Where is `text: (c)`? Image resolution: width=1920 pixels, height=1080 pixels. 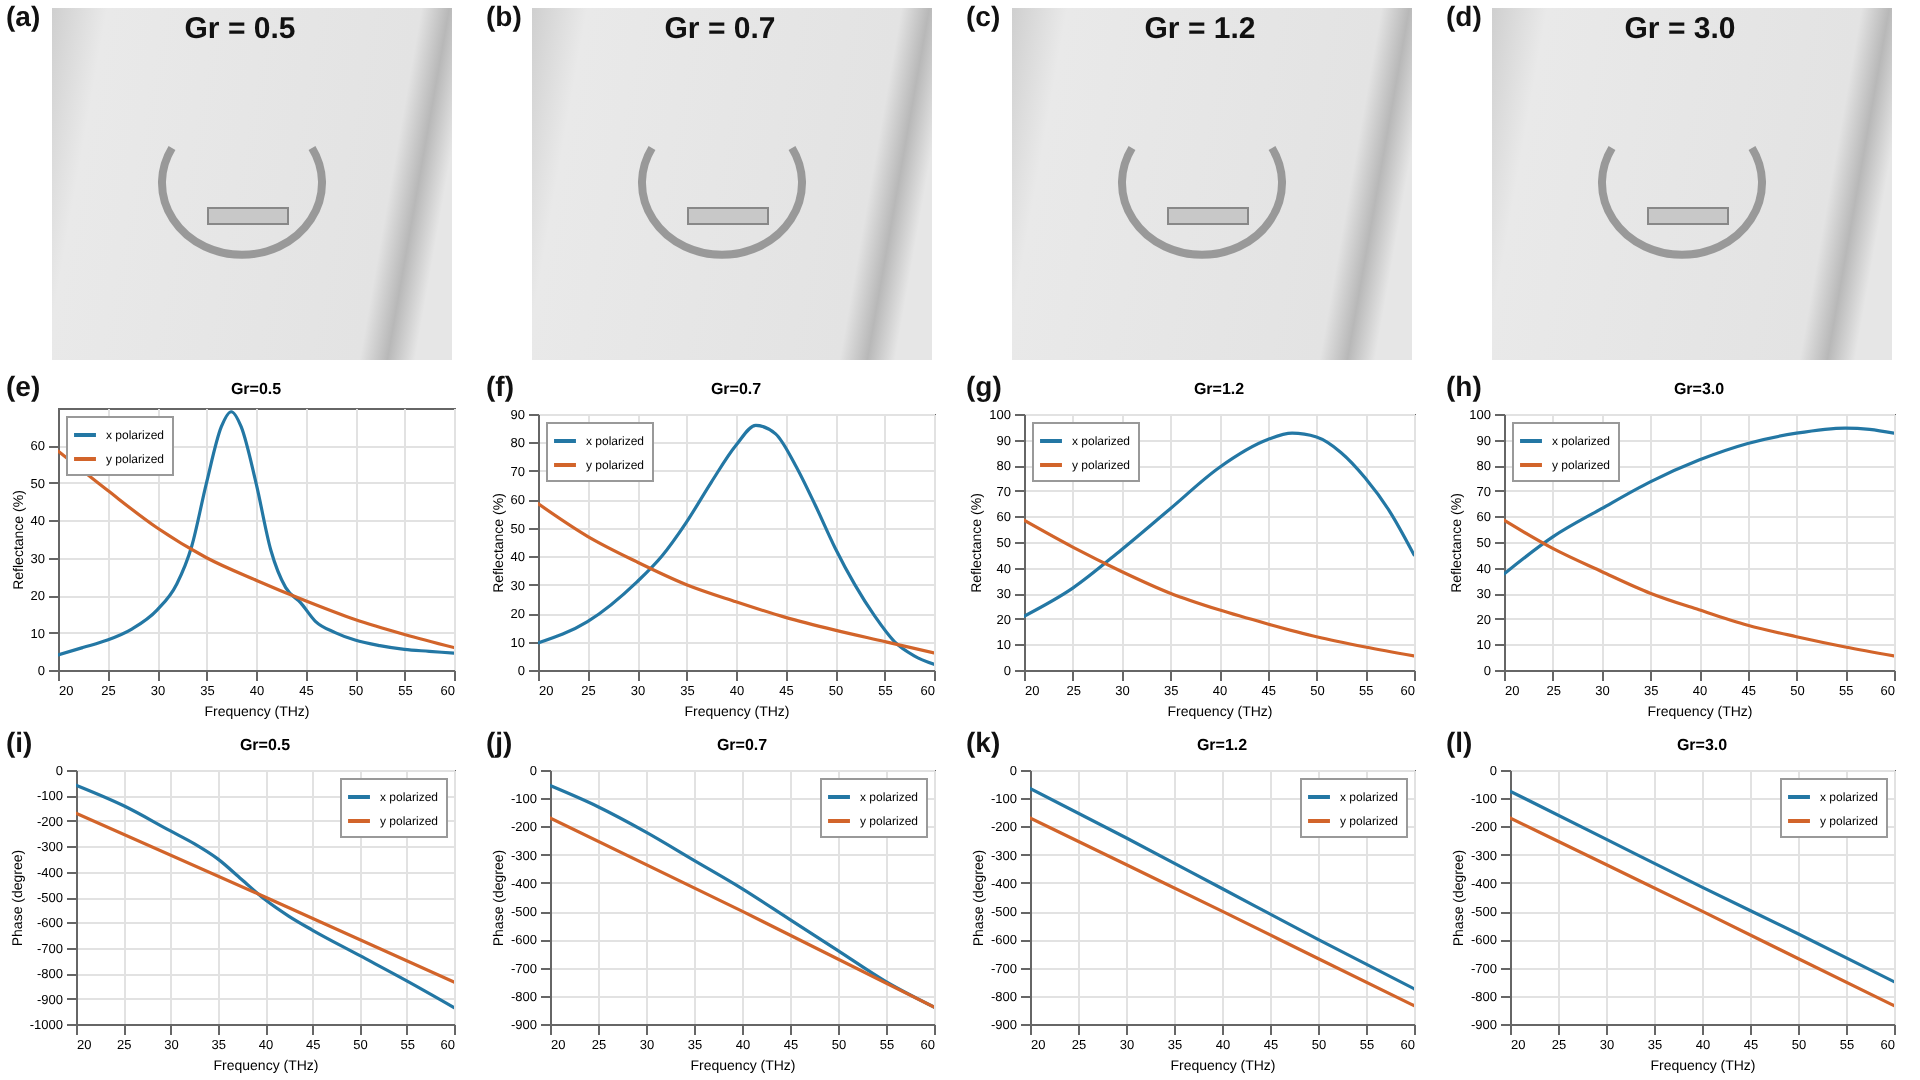
text: (c) is located at coordinates (983, 16).